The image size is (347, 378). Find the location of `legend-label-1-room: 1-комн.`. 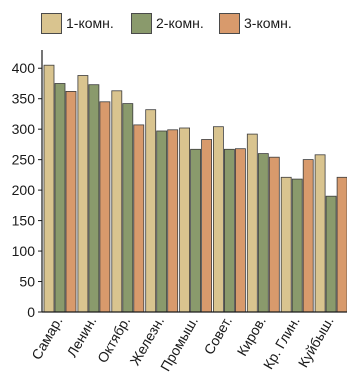

legend-label-1-room: 1-комн. is located at coordinates (90, 23).